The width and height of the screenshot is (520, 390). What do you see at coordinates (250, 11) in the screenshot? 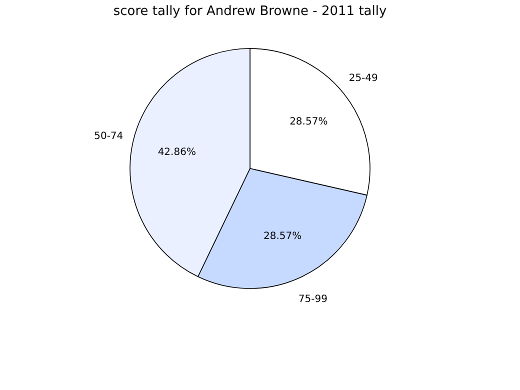
I see `chart-title: score tally for Andrew Browne - 2011 tally` at bounding box center [250, 11].